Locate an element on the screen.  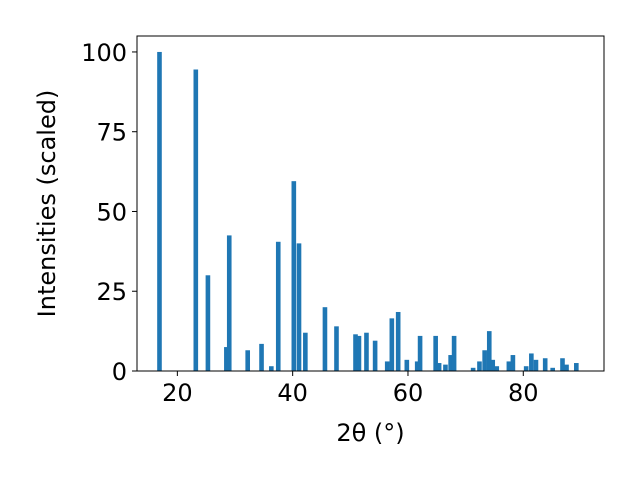
y-tick-label: 75 is located at coordinates (111, 133).